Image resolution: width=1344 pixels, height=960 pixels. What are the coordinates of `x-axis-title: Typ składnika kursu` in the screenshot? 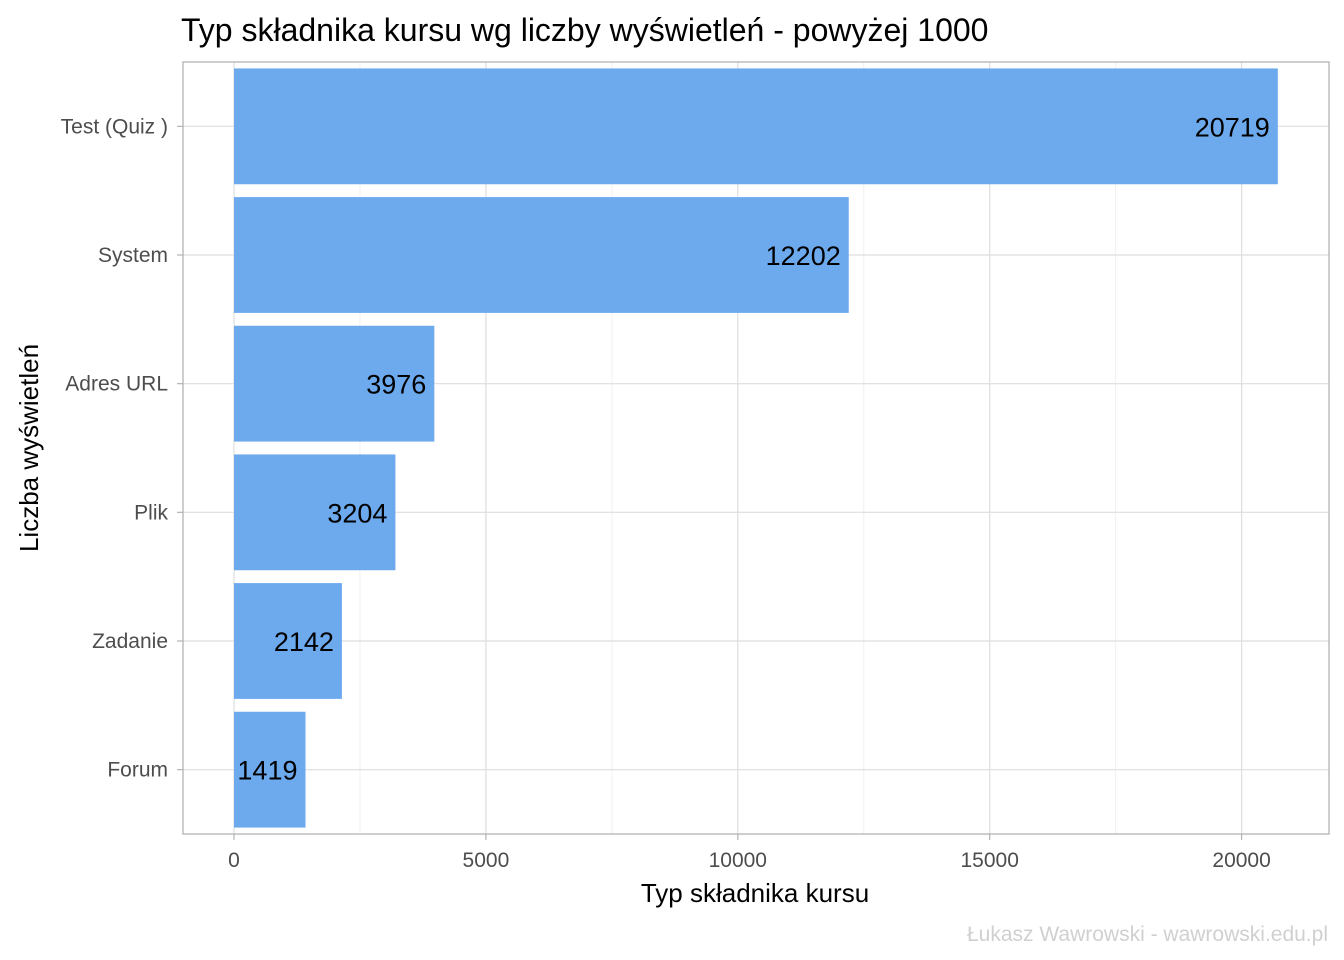 It's located at (755, 893).